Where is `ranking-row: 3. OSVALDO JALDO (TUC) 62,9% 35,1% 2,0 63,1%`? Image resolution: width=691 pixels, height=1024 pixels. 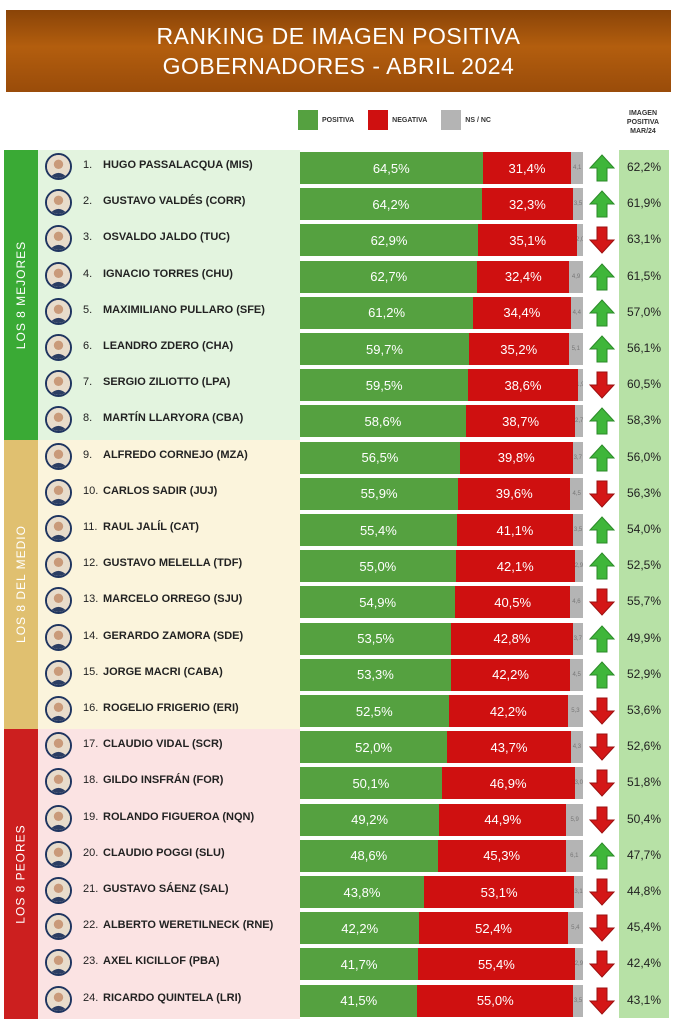
ranking-row: 3. OSVALDO JALDO (TUC) 62,9% 35,1% 2,0 63,1% is located at coordinates (345, 240).